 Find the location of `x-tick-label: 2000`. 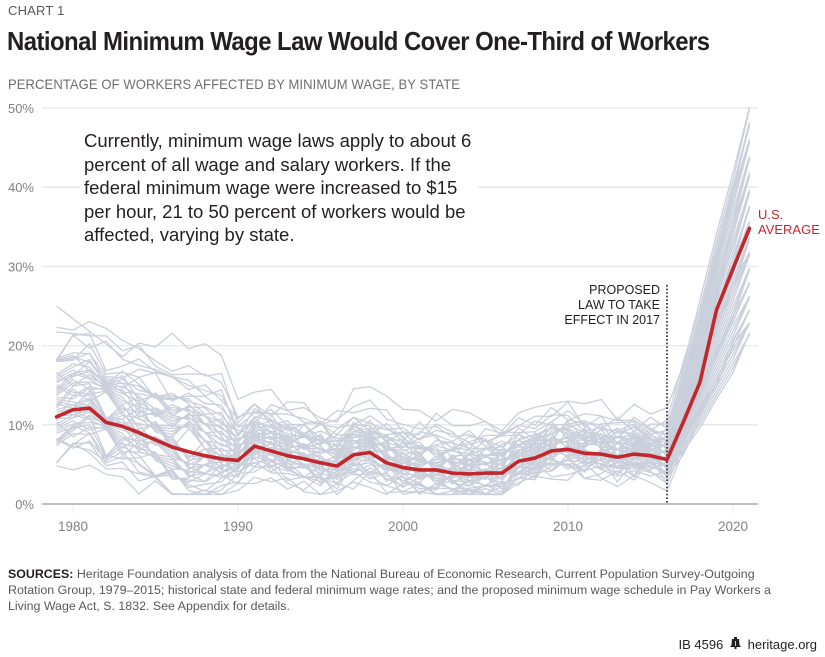

x-tick-label: 2000 is located at coordinates (403, 526).